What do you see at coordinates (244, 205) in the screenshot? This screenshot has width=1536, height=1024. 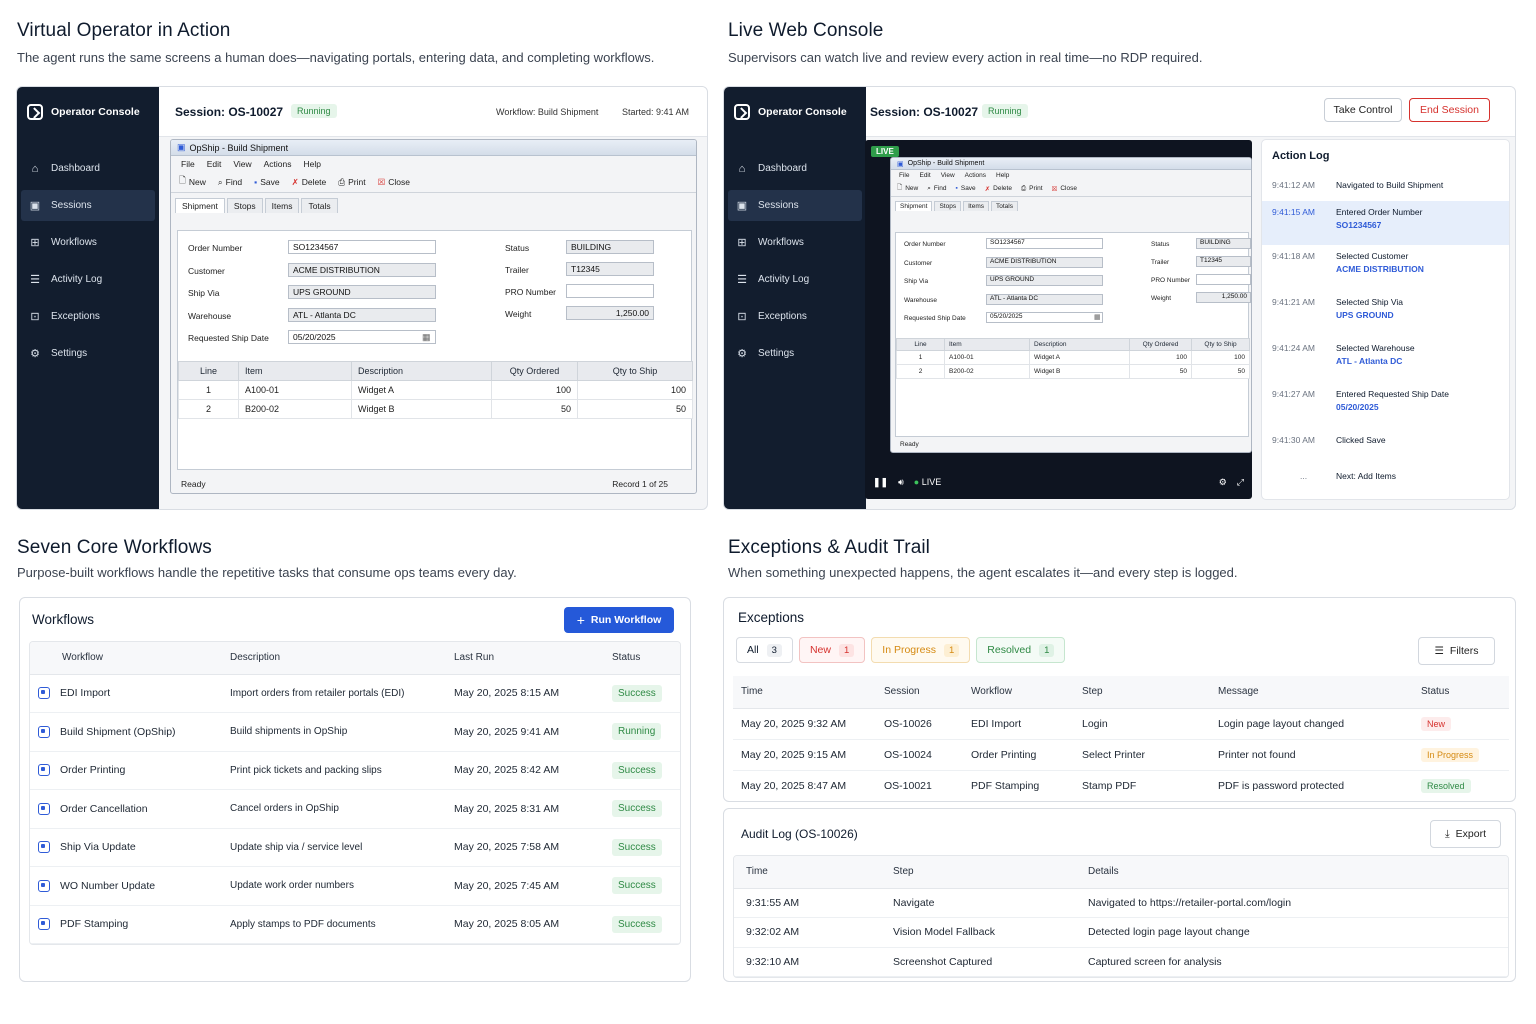 I see `tab-stops: Stops` at bounding box center [244, 205].